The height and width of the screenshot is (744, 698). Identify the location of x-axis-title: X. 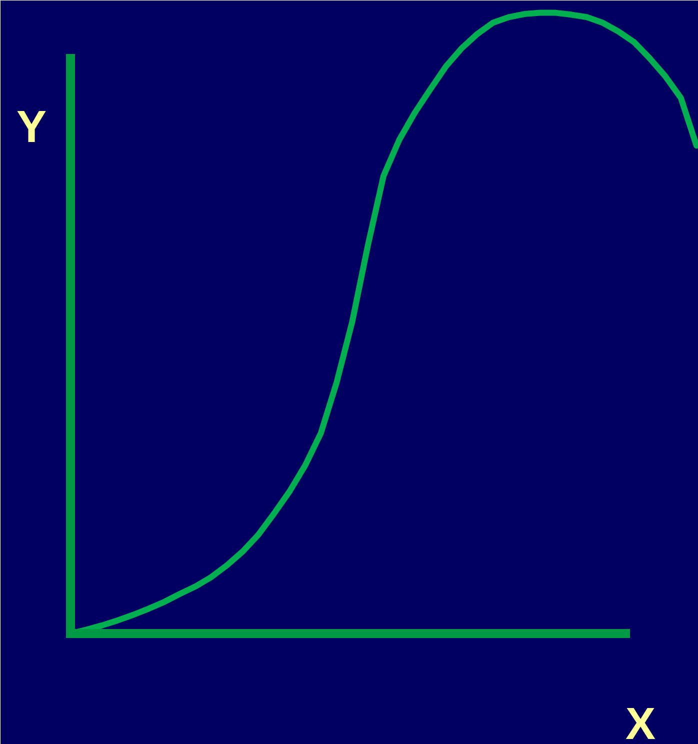
(640, 721).